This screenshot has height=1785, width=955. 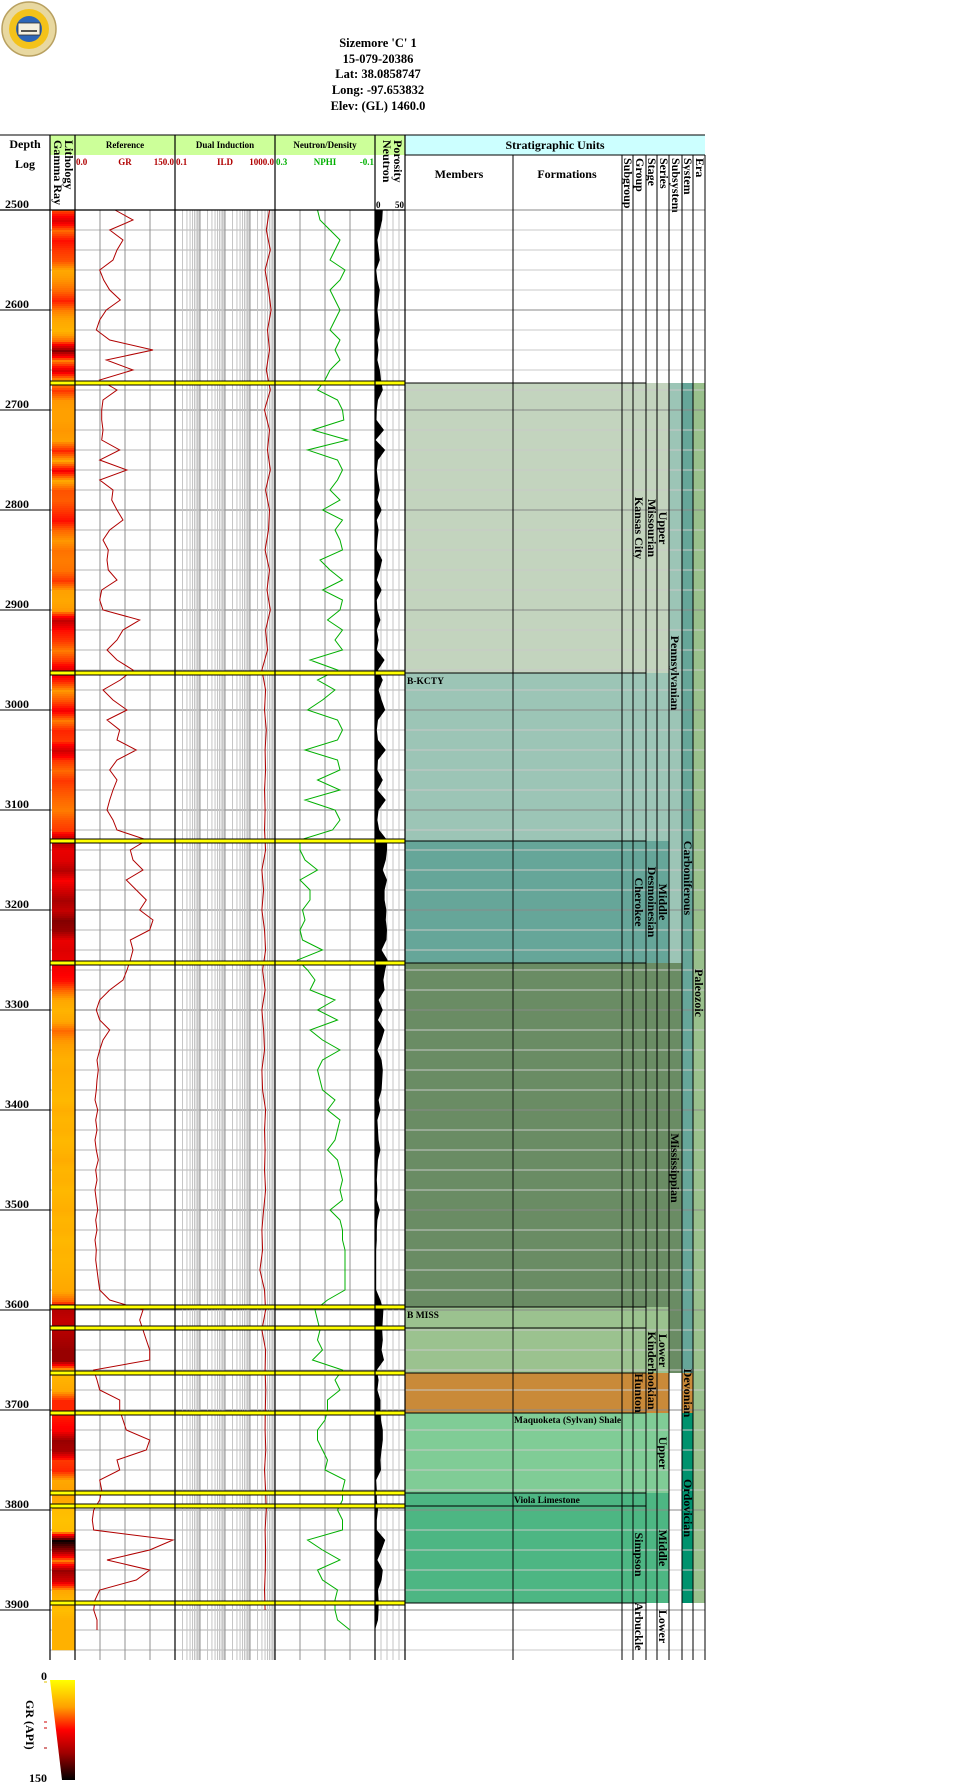 What do you see at coordinates (225, 145) in the screenshot?
I see `dual-induction-track-title: Dual Induction` at bounding box center [225, 145].